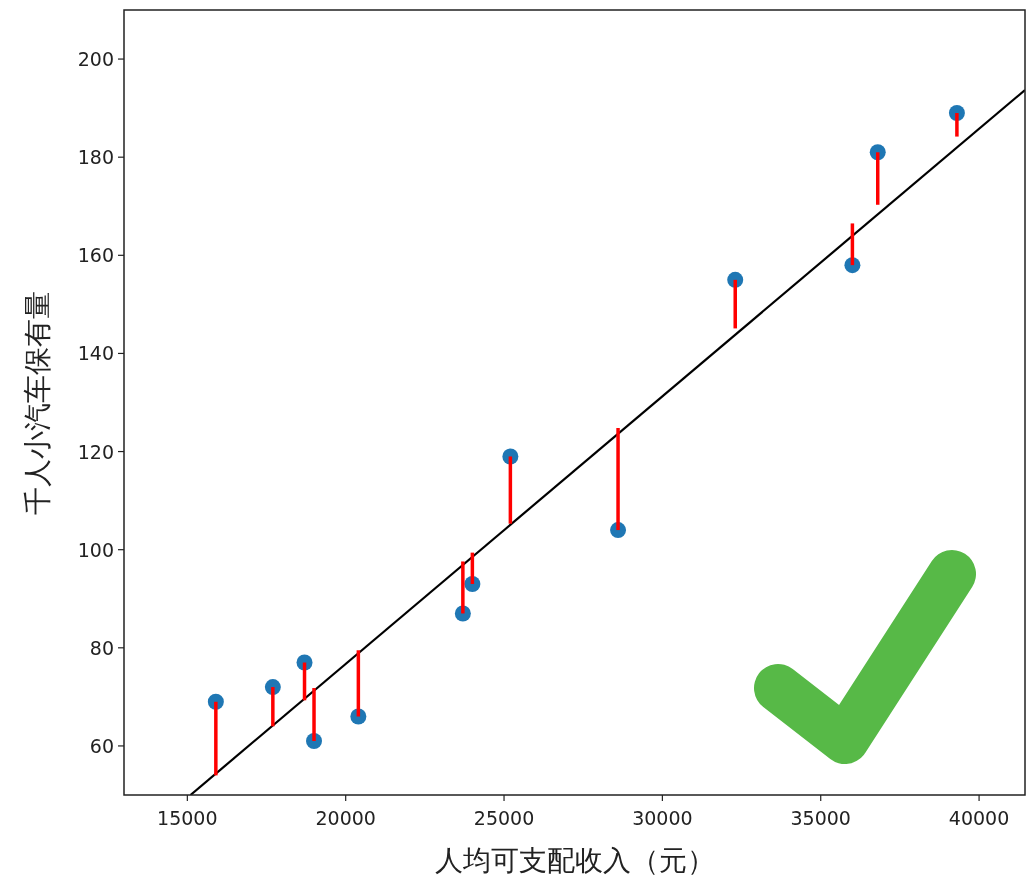 The height and width of the screenshot is (879, 1027). I want to click on x-tick-label: 15000, so click(187, 818).